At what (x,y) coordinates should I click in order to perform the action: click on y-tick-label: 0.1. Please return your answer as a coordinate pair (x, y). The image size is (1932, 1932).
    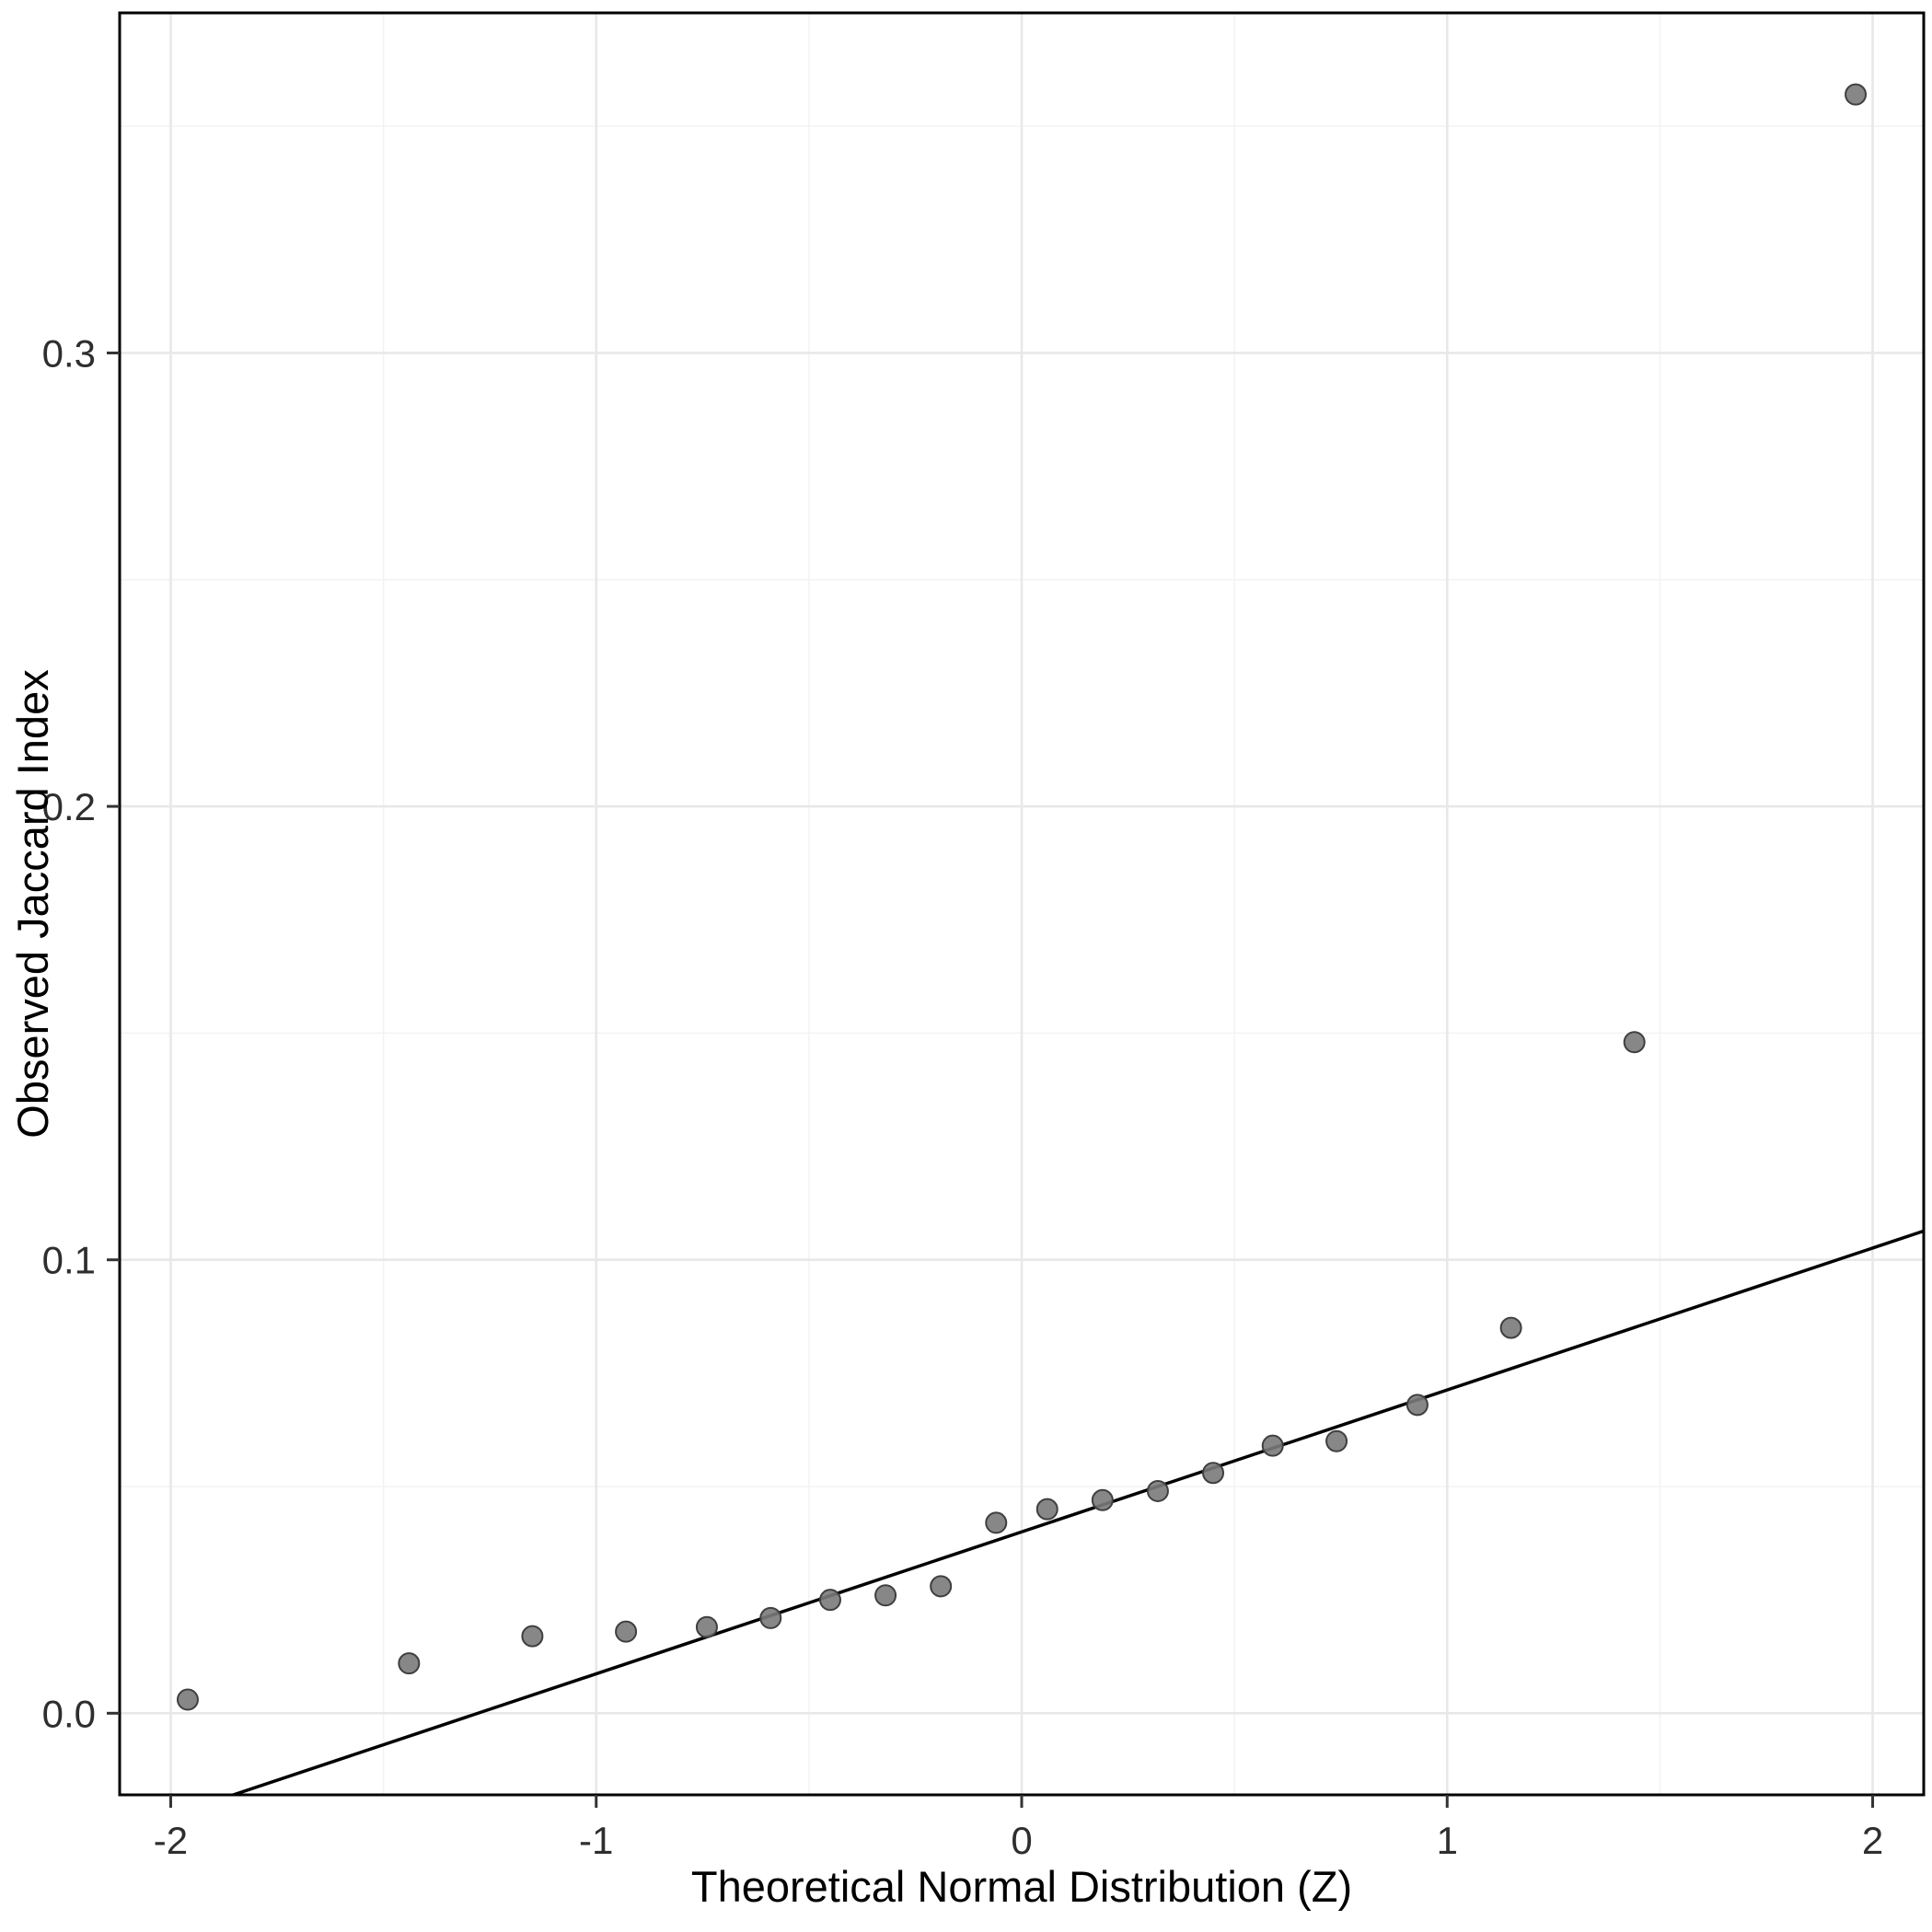
    Looking at the image, I should click on (69, 1260).